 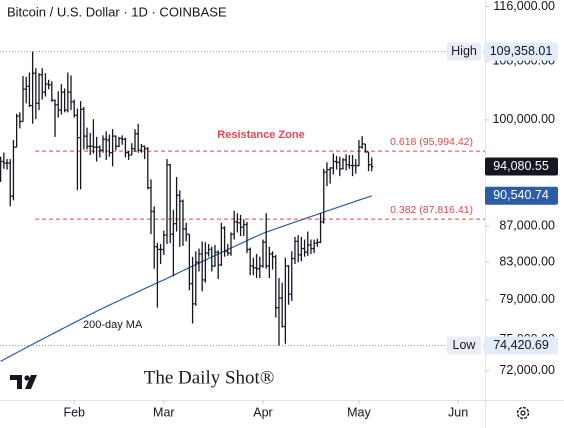 What do you see at coordinates (262, 412) in the screenshot?
I see `x-tick-label: Apr` at bounding box center [262, 412].